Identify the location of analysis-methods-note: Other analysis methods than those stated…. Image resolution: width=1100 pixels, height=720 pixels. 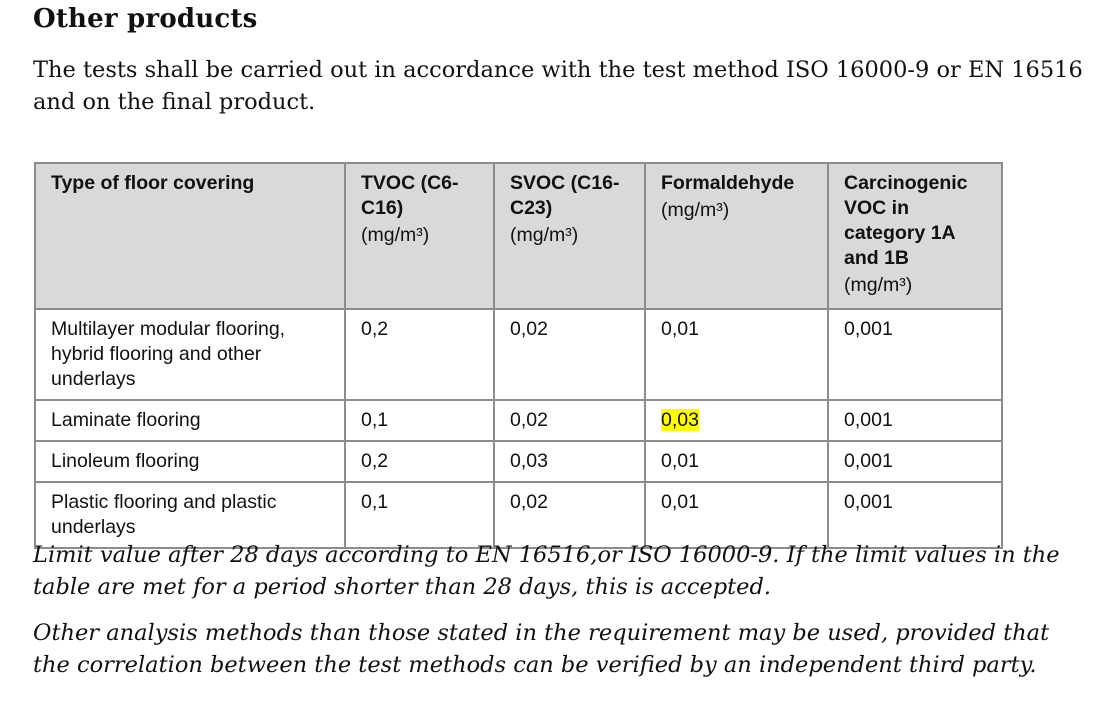
(541, 649).